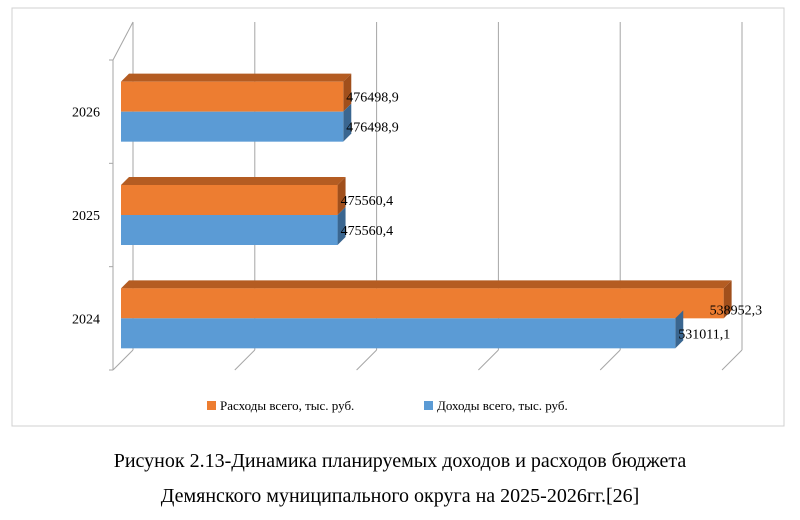 The height and width of the screenshot is (520, 800). What do you see at coordinates (86, 319) in the screenshot?
I see `y-tick-label: 2024` at bounding box center [86, 319].